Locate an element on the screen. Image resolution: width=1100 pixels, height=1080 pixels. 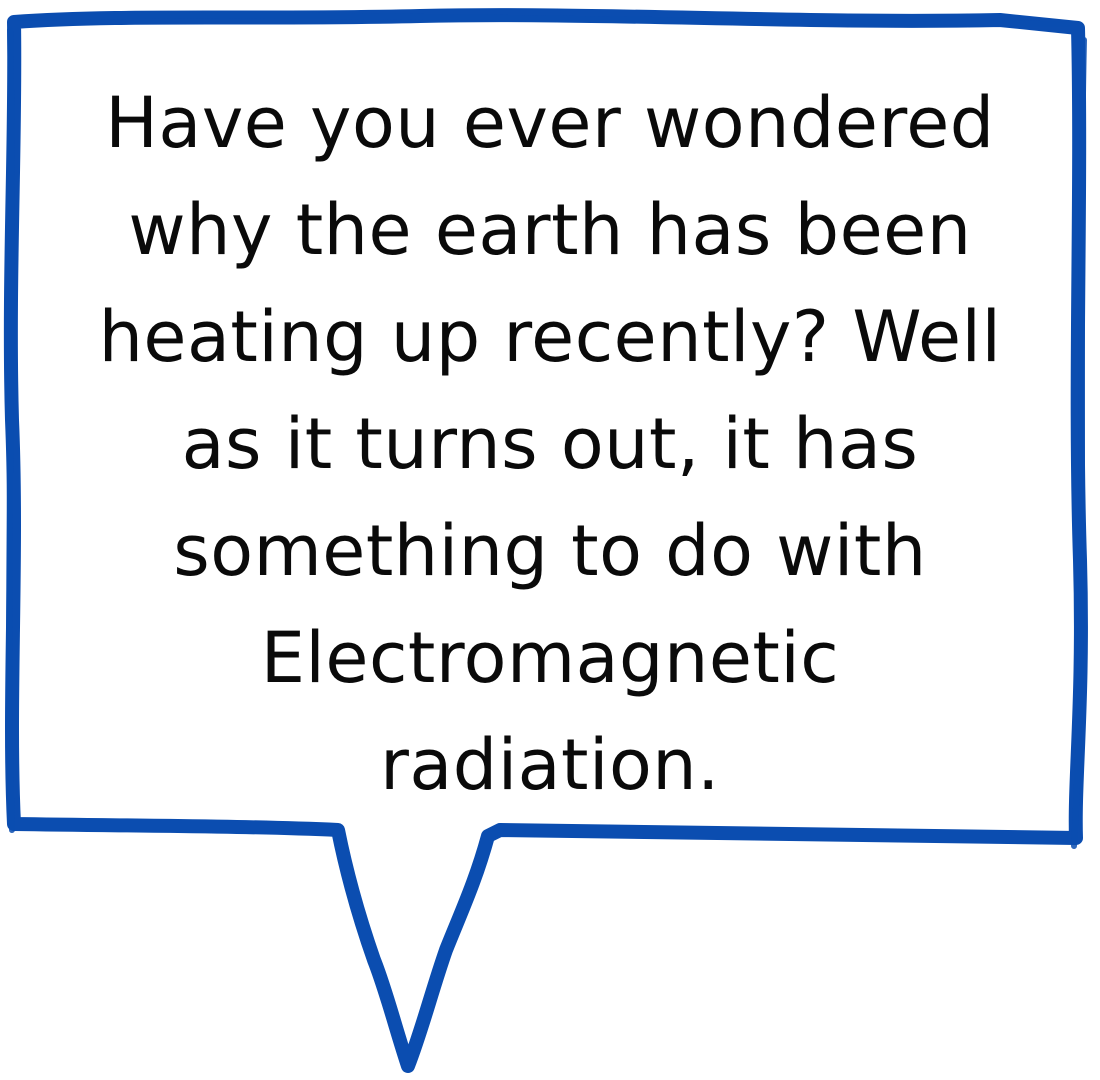
message-line: heating up recently? Well is located at coordinates (550, 337).